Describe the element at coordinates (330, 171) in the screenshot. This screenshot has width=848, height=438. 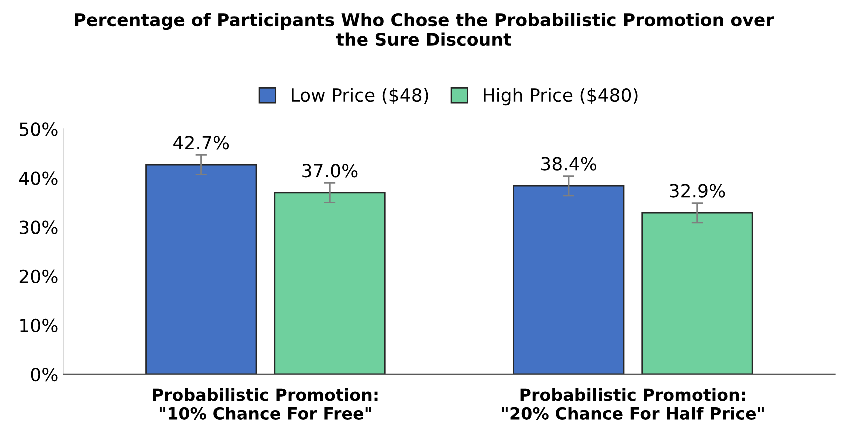
I see `data-label: 37.0%` at that location.